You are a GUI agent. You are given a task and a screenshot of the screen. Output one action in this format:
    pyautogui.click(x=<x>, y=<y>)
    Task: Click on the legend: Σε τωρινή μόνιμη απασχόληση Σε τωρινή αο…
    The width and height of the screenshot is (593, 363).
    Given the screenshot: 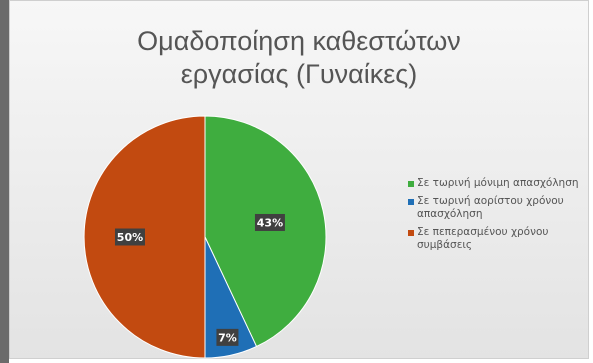 What is the action you would take?
    pyautogui.click(x=497, y=217)
    